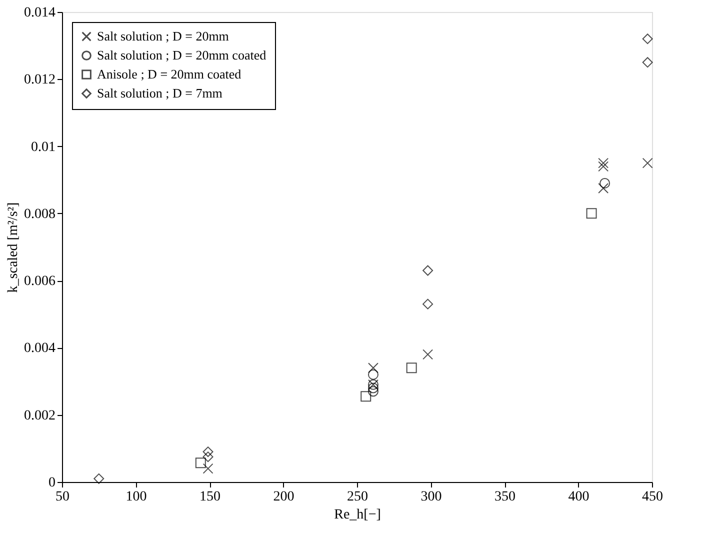 The height and width of the screenshot is (550, 726). What do you see at coordinates (169, 74) in the screenshot?
I see `legend-label: Anisole ; D = 20mm coated` at bounding box center [169, 74].